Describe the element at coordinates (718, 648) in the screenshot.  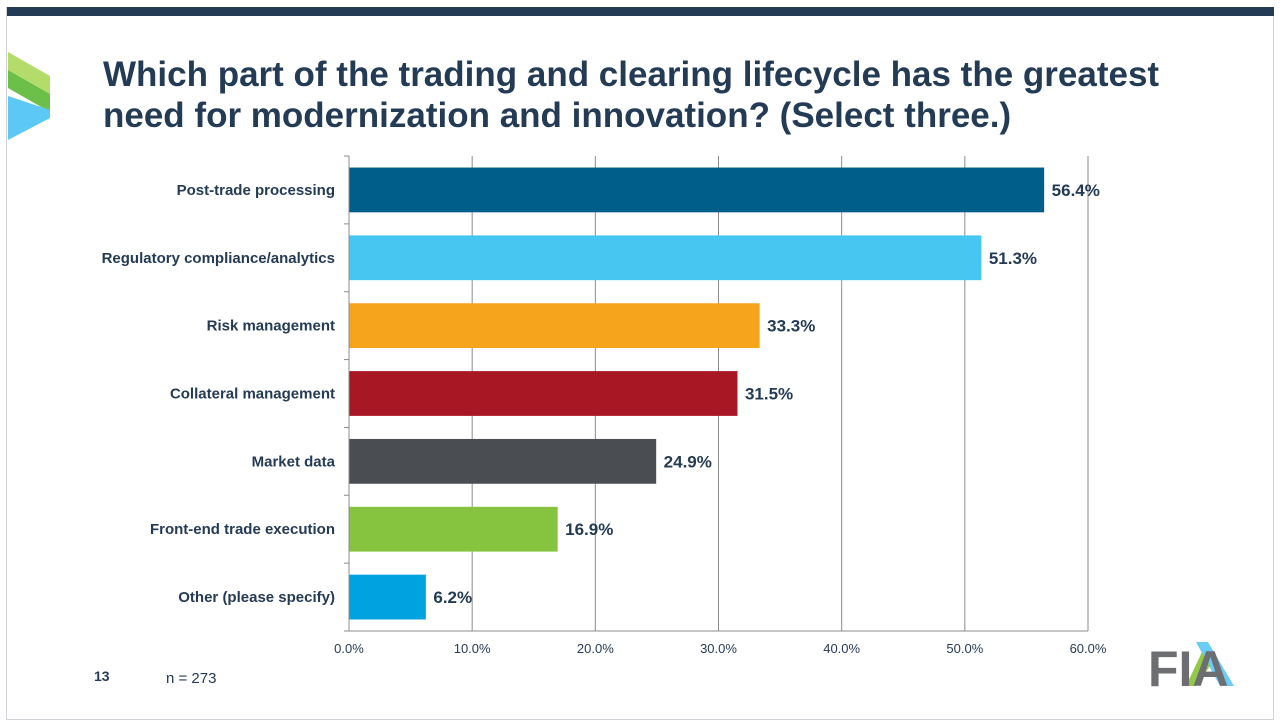
I see `x-tick-label: 30.0%` at that location.